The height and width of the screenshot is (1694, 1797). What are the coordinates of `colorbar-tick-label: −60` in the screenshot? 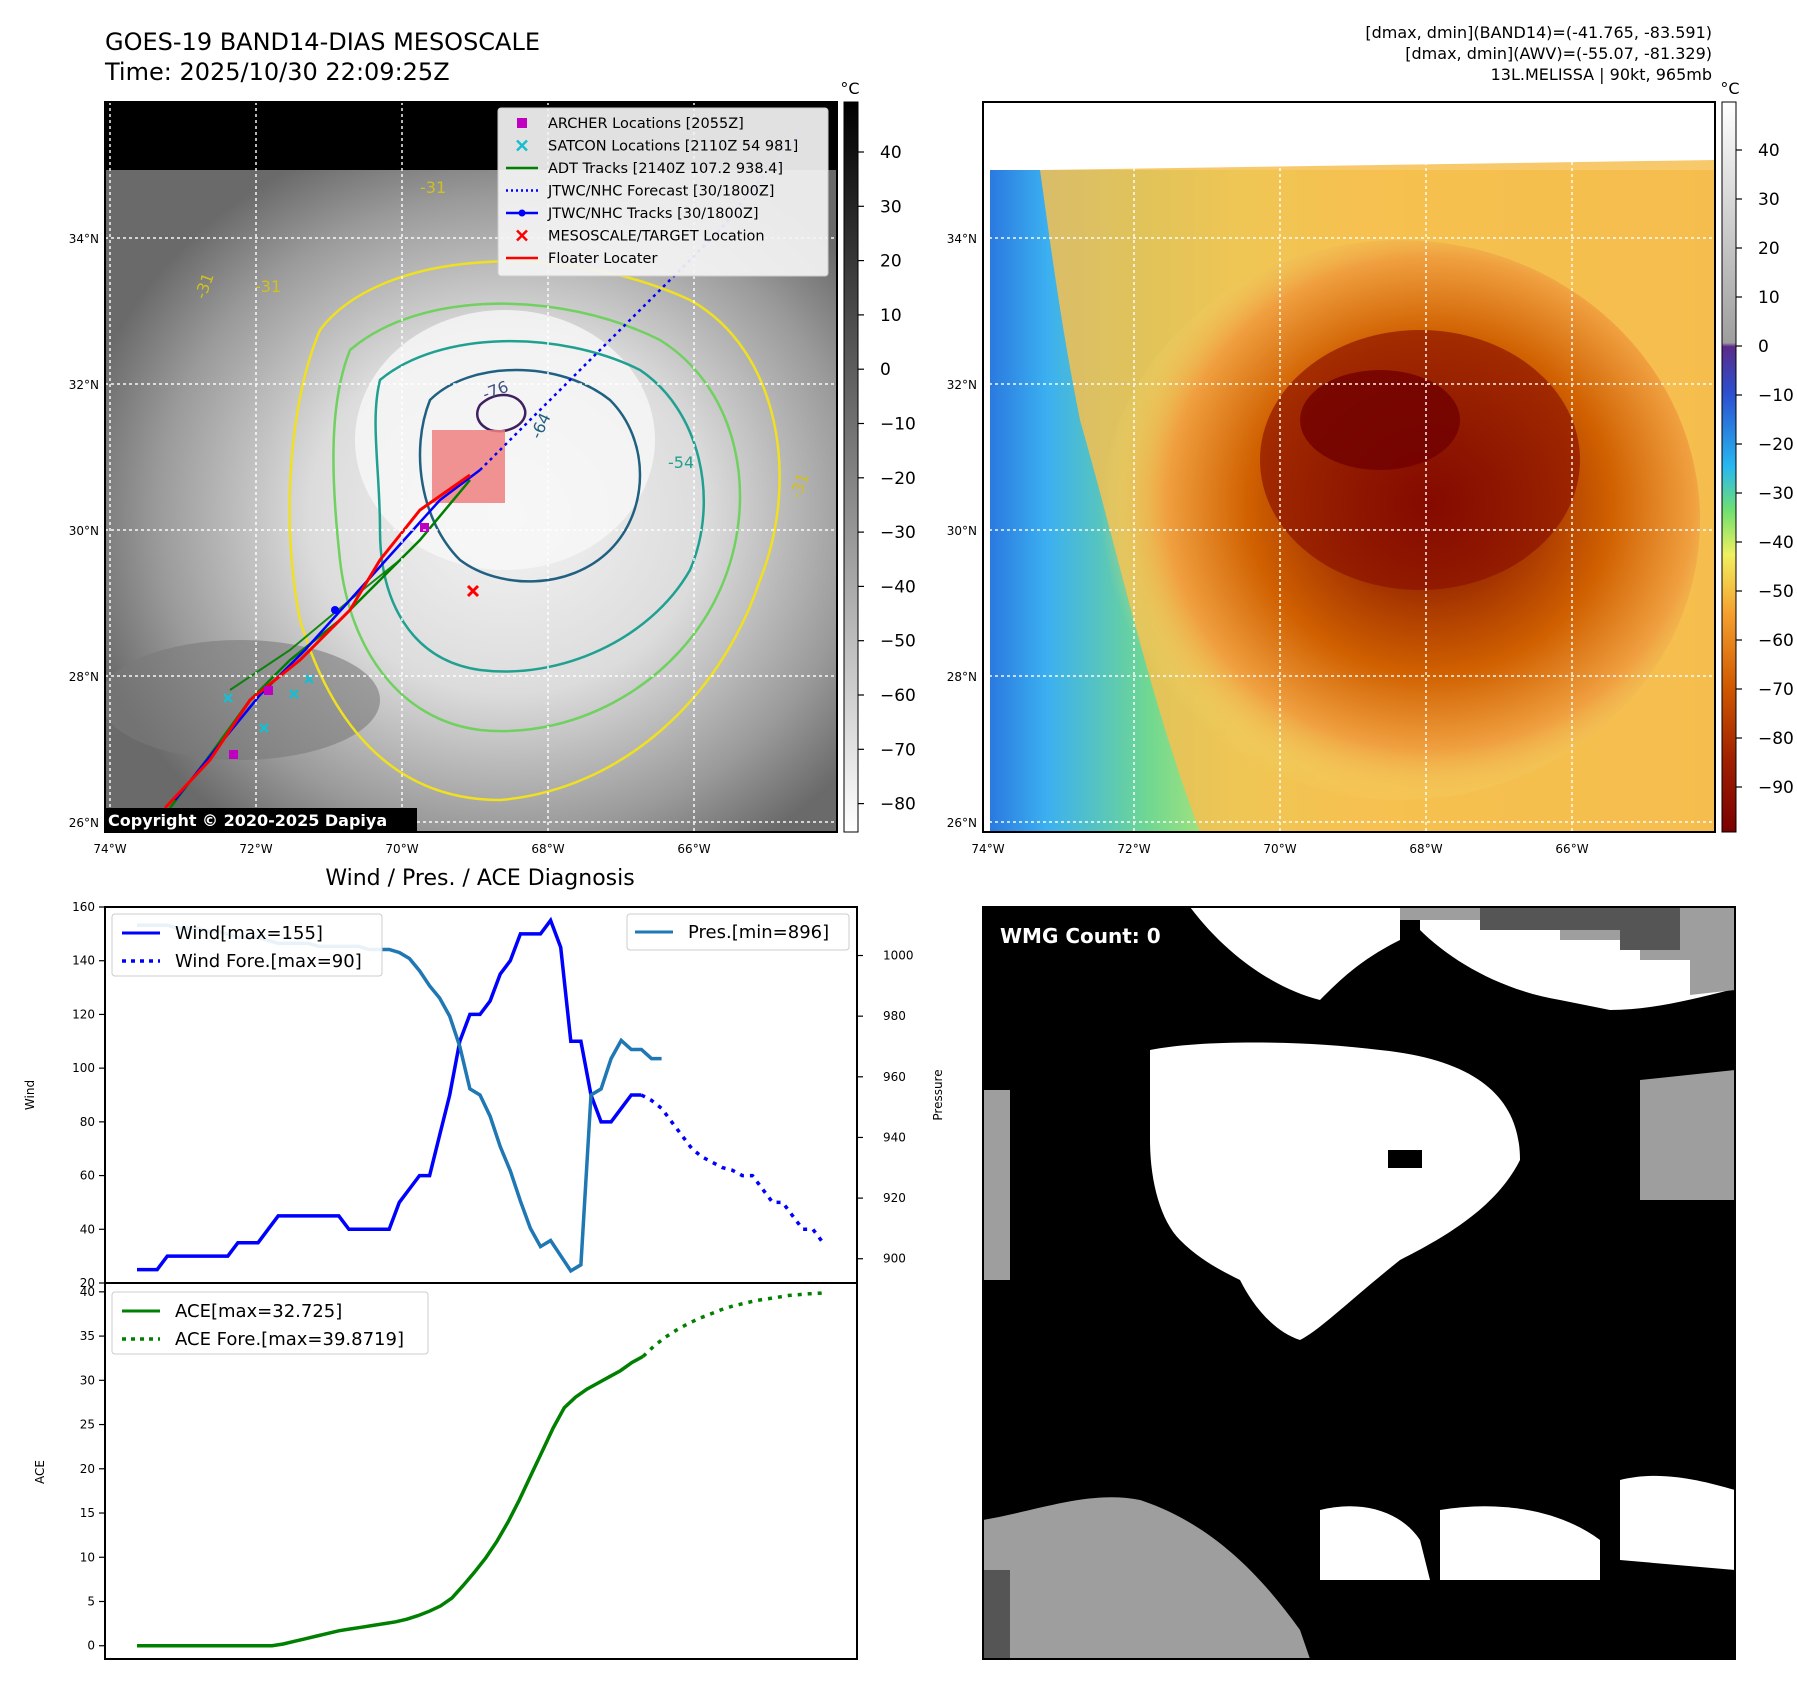 It's located at (898, 696).